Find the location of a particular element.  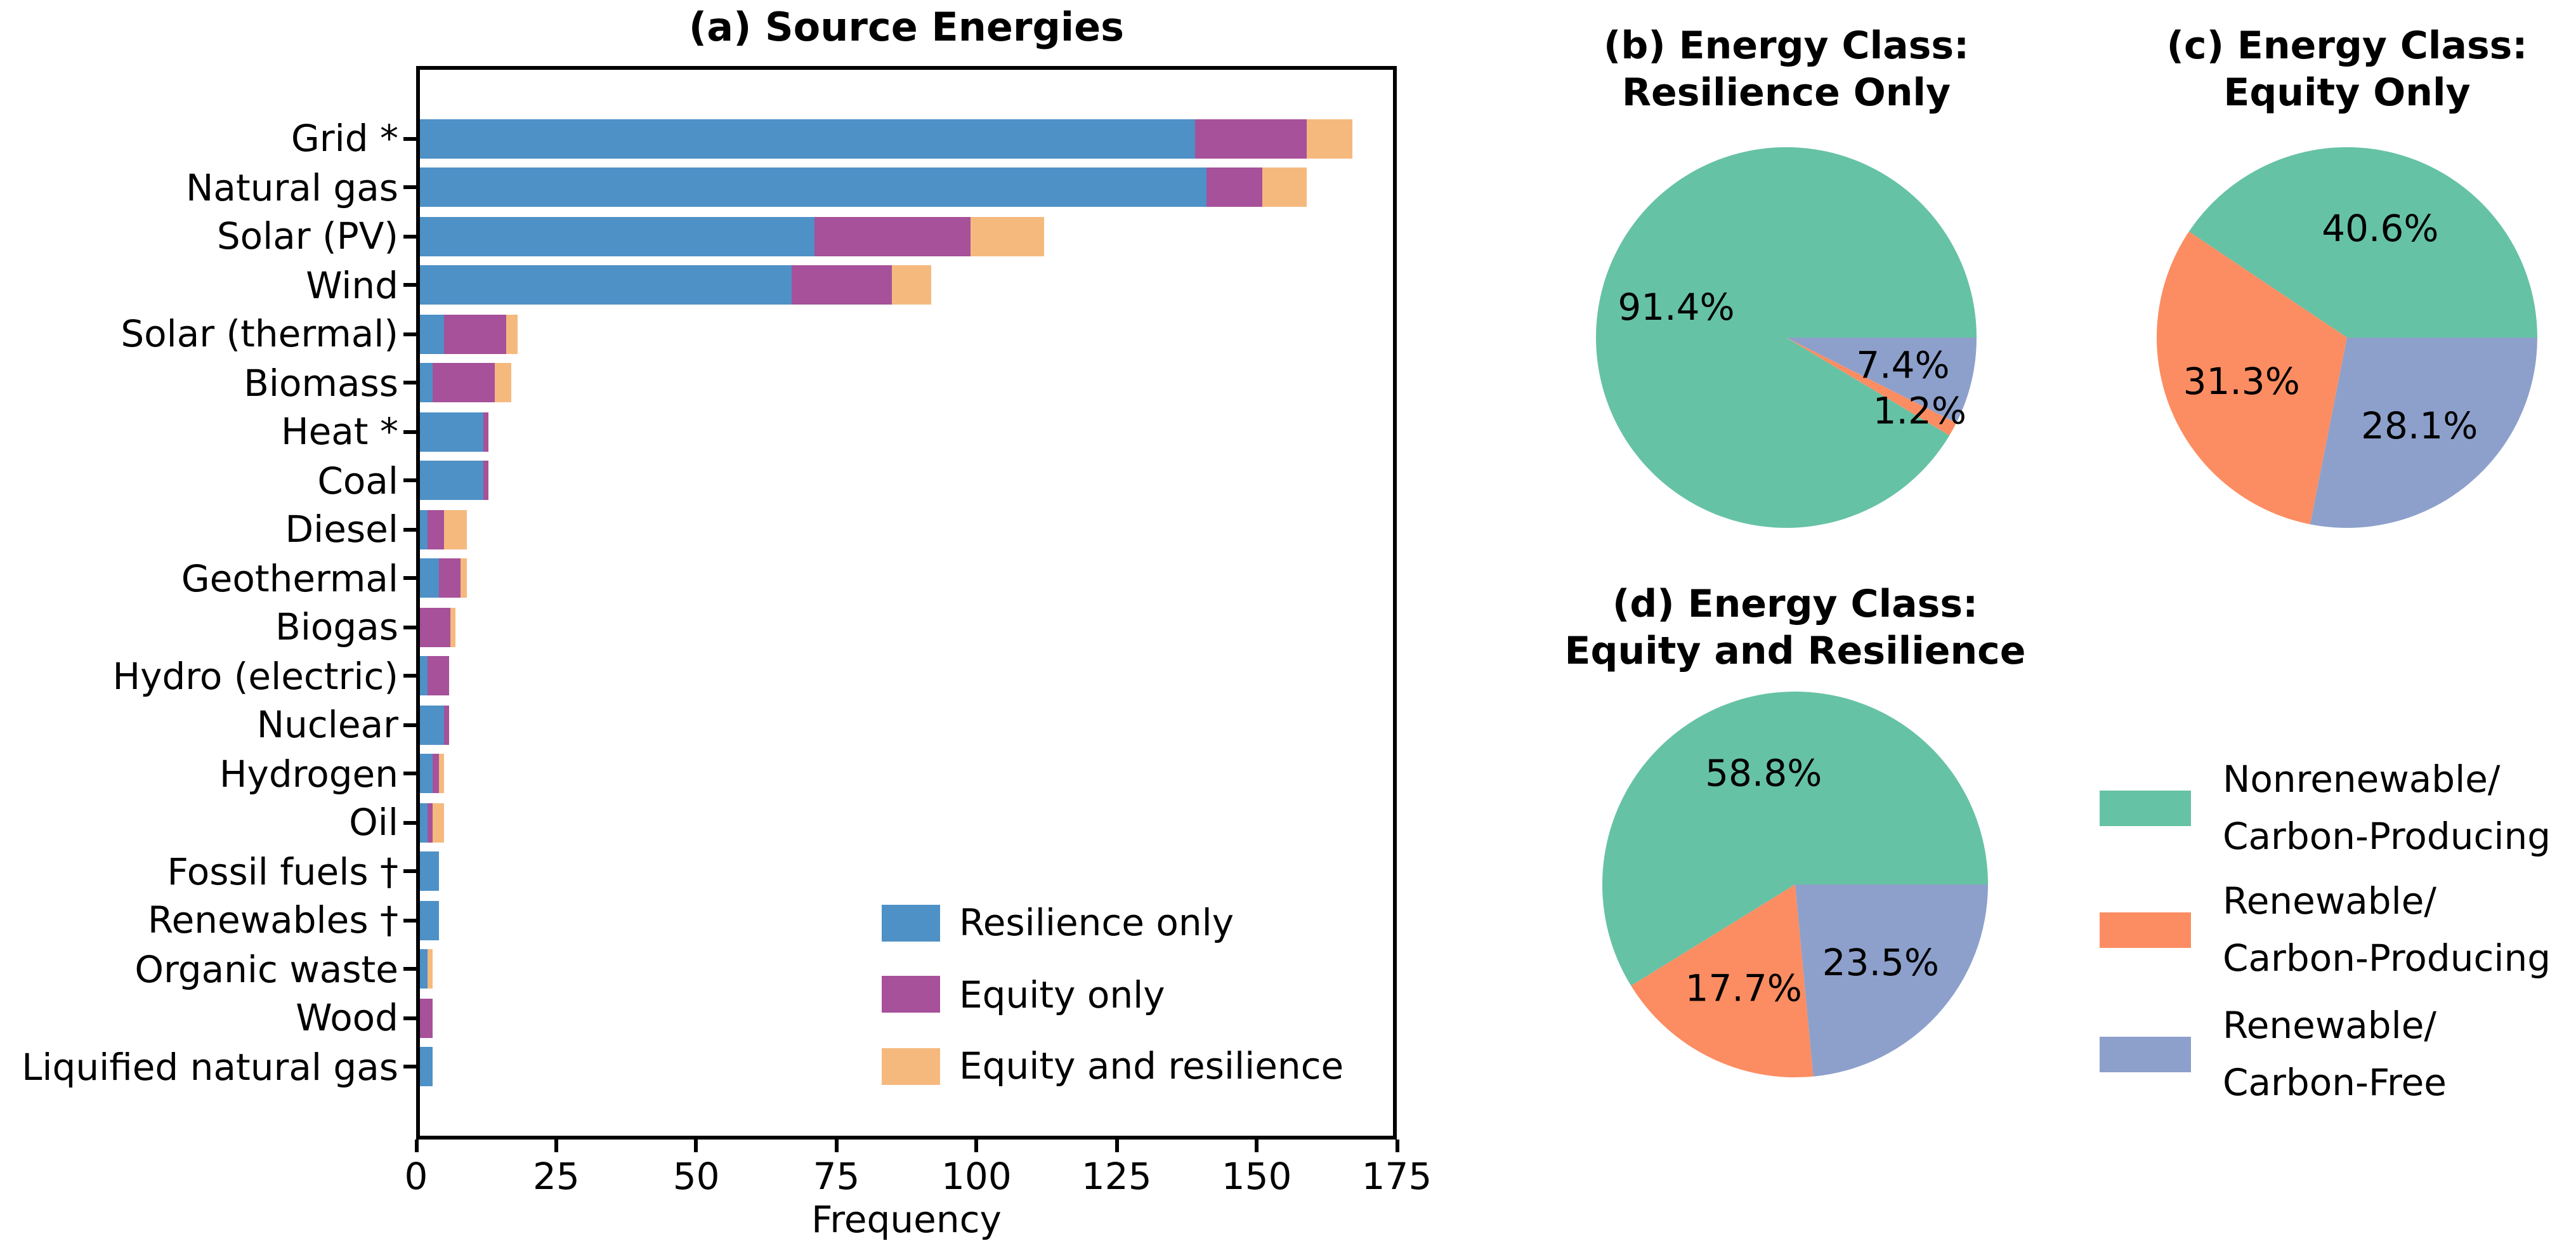

class-legend-label-line: Renewable/ is located at coordinates (2329, 1025).